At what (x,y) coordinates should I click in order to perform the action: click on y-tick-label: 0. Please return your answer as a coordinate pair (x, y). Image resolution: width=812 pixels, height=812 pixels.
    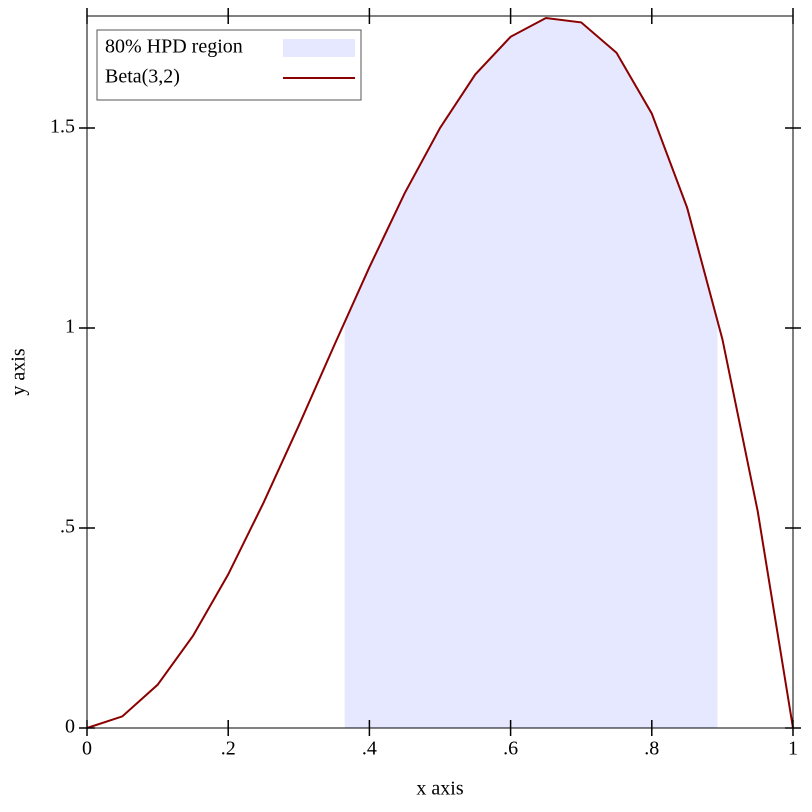
    Looking at the image, I should click on (70, 727).